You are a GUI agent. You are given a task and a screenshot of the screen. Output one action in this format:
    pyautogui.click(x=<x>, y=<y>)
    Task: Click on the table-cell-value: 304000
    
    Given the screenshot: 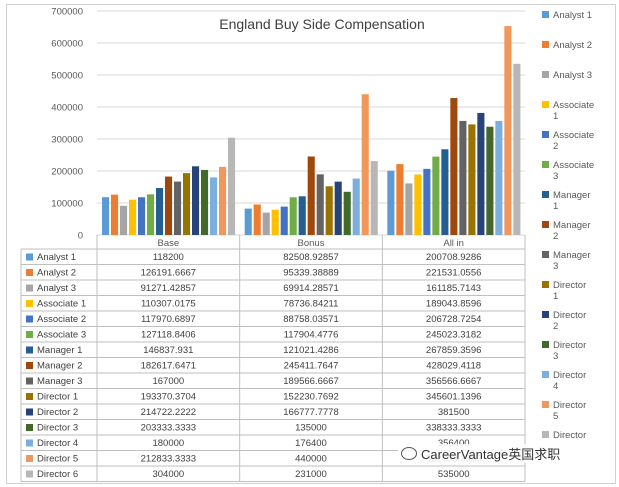 What is the action you would take?
    pyautogui.click(x=168, y=474)
    